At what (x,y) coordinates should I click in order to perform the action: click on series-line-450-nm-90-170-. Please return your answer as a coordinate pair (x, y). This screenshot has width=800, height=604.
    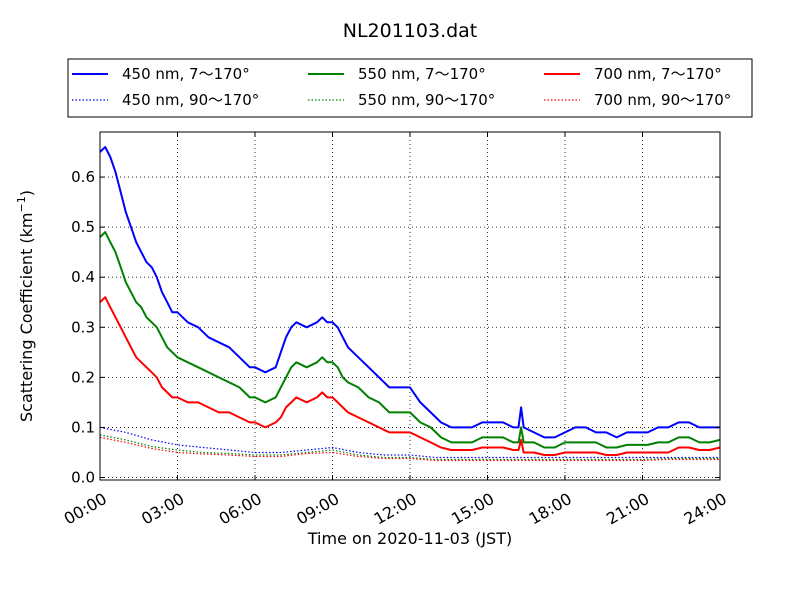
    Looking at the image, I should click on (409, 442).